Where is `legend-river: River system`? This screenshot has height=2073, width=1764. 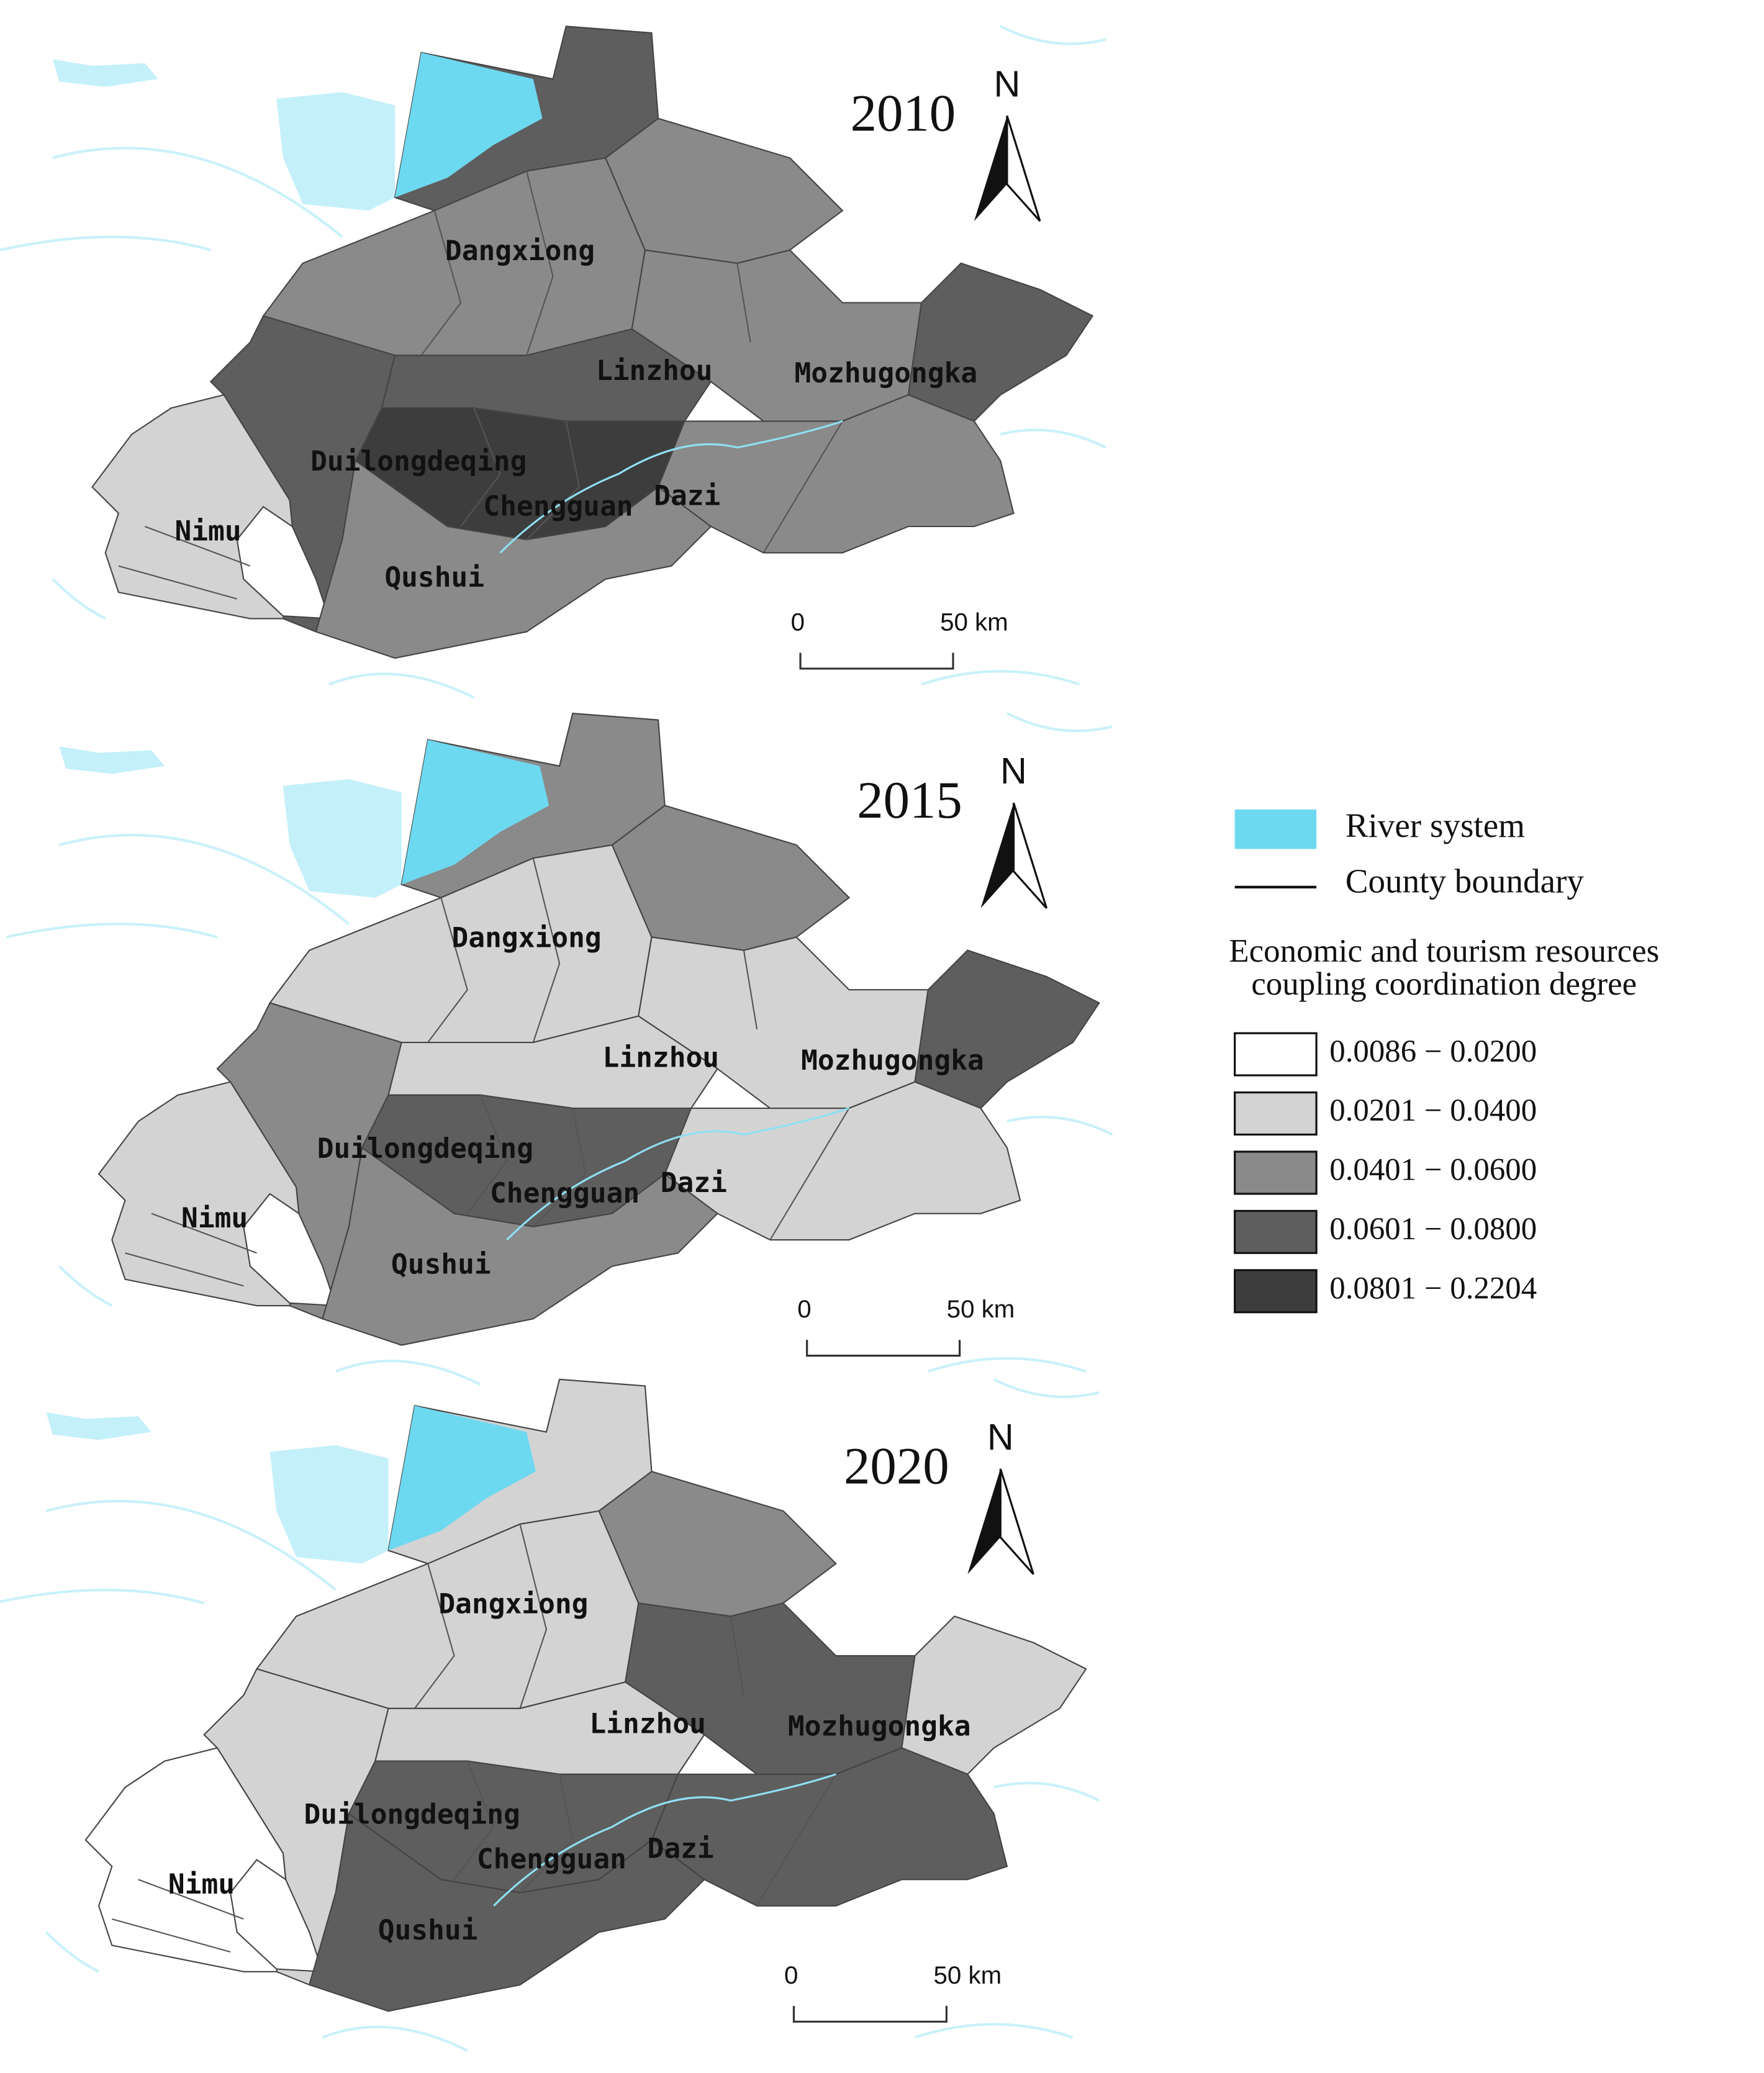 legend-river: River system is located at coordinates (1435, 825).